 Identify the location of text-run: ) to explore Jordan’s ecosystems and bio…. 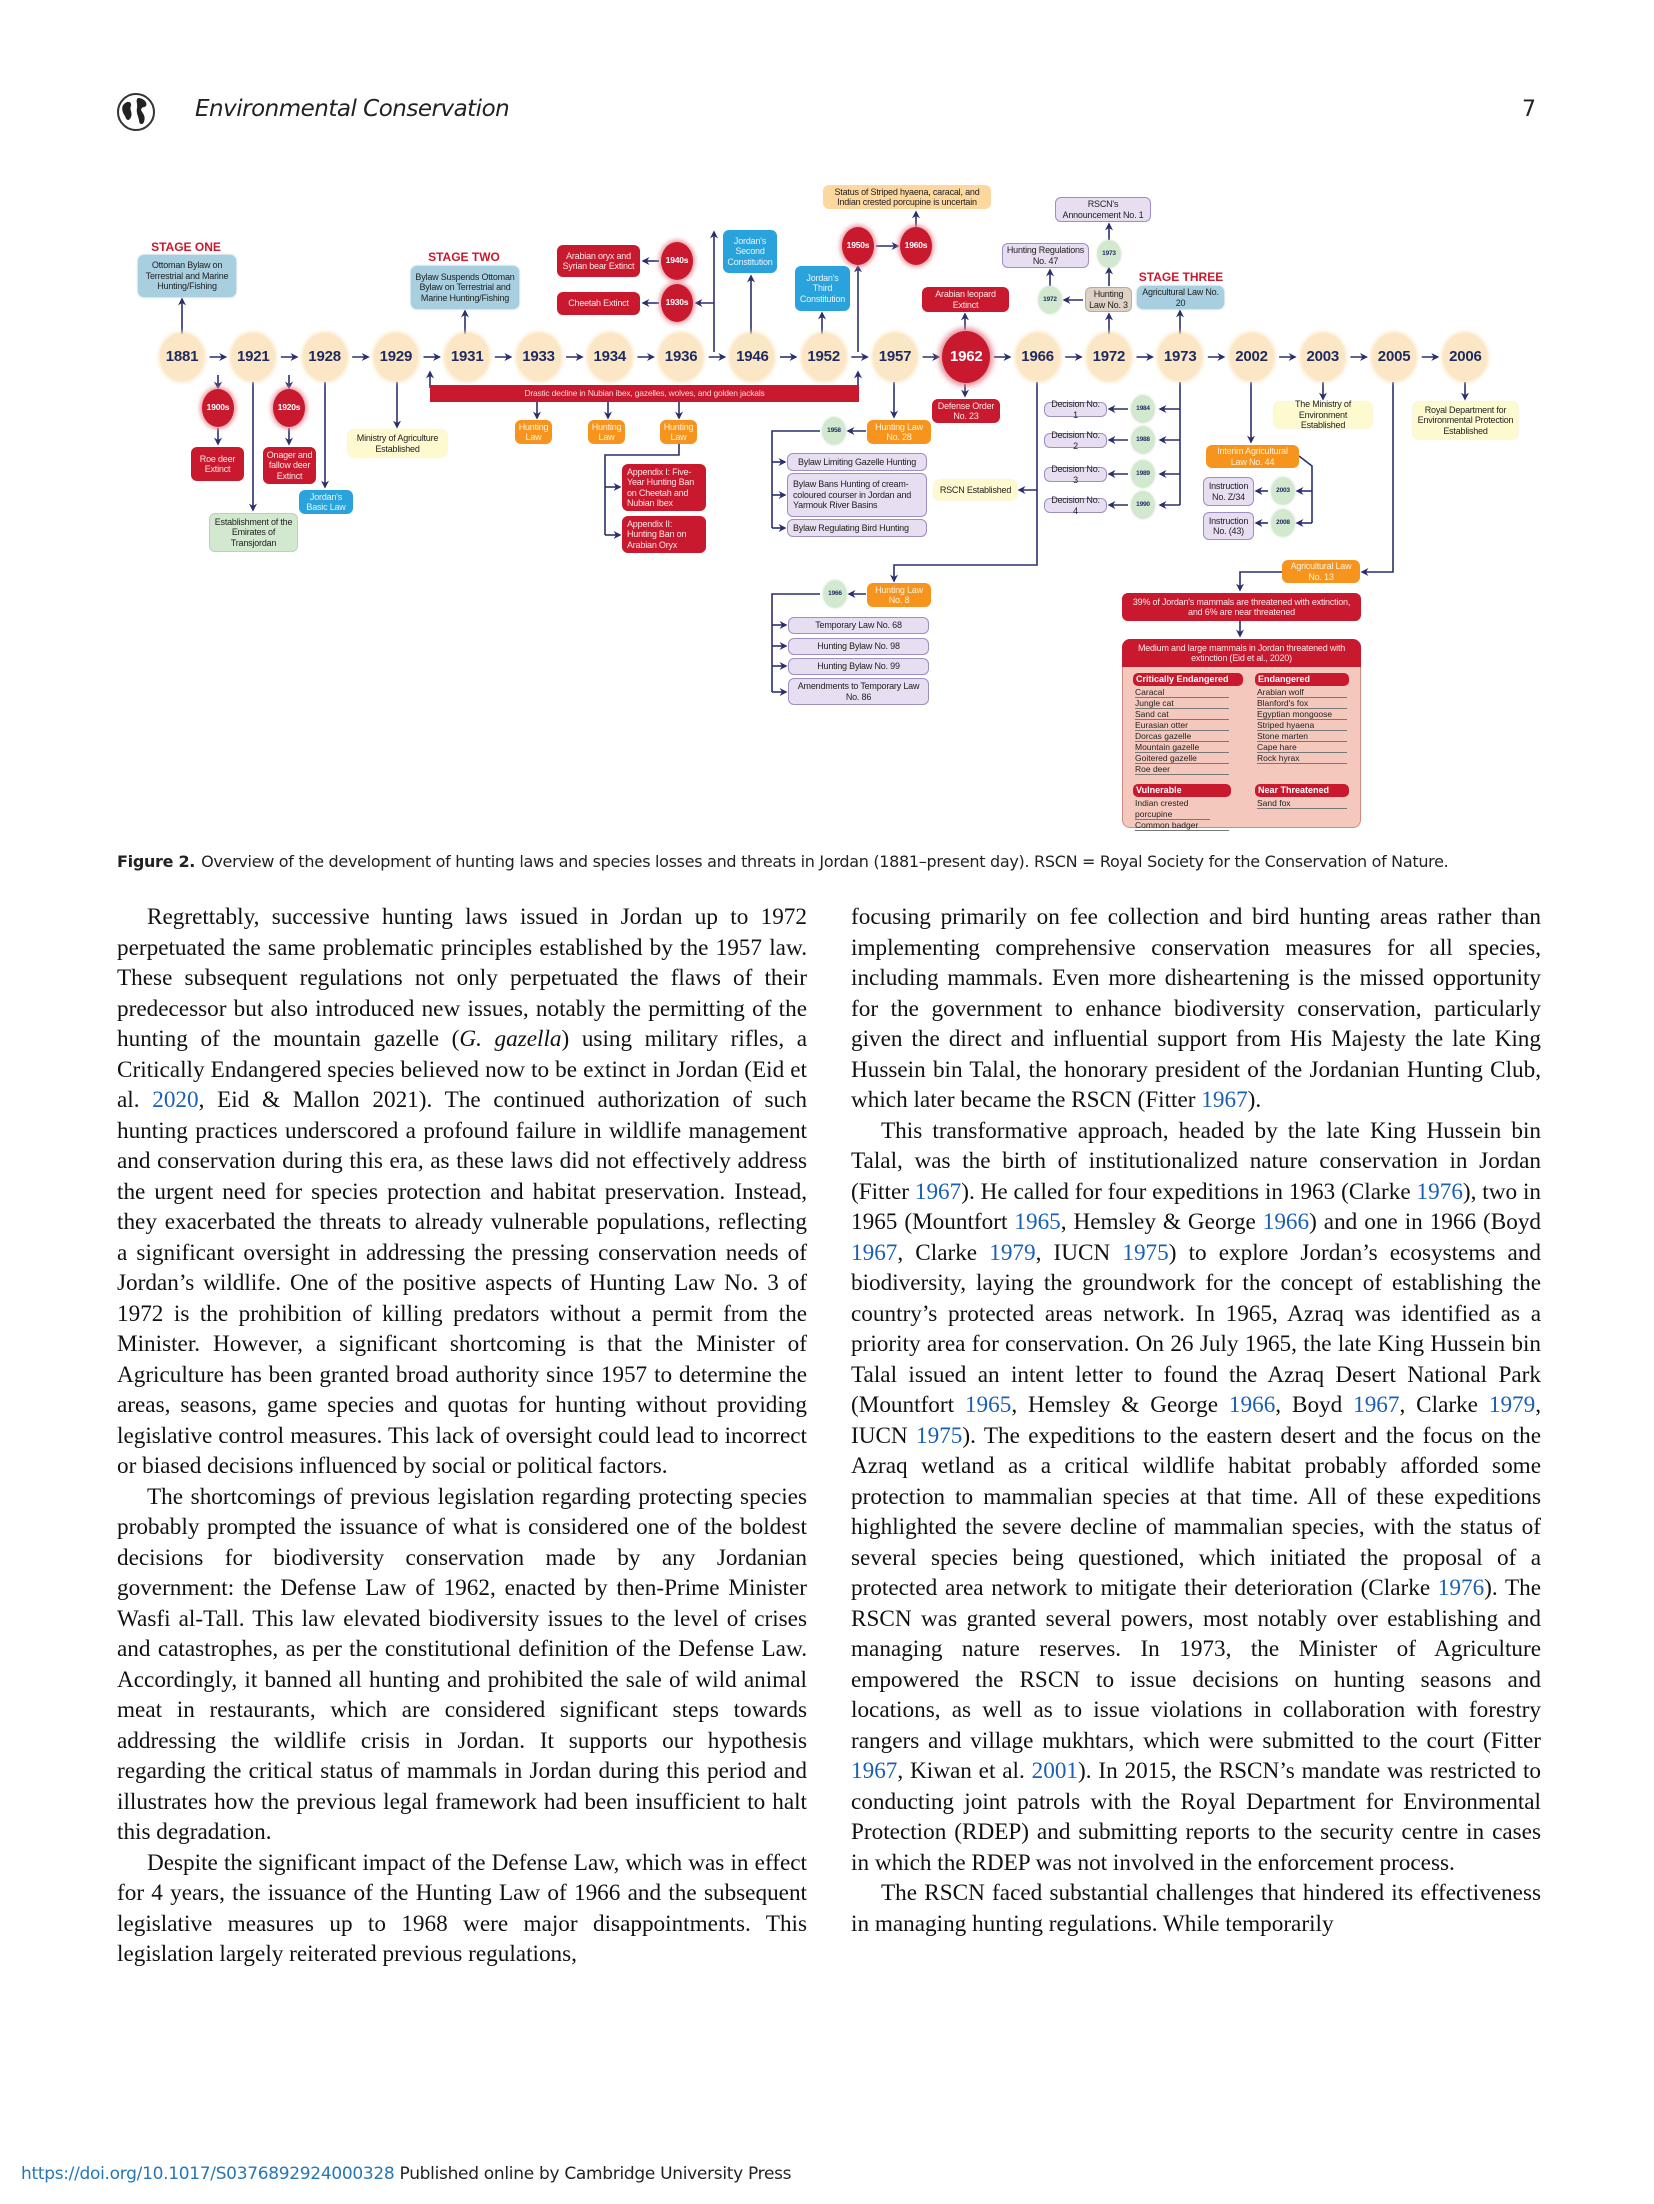
(1196, 1329).